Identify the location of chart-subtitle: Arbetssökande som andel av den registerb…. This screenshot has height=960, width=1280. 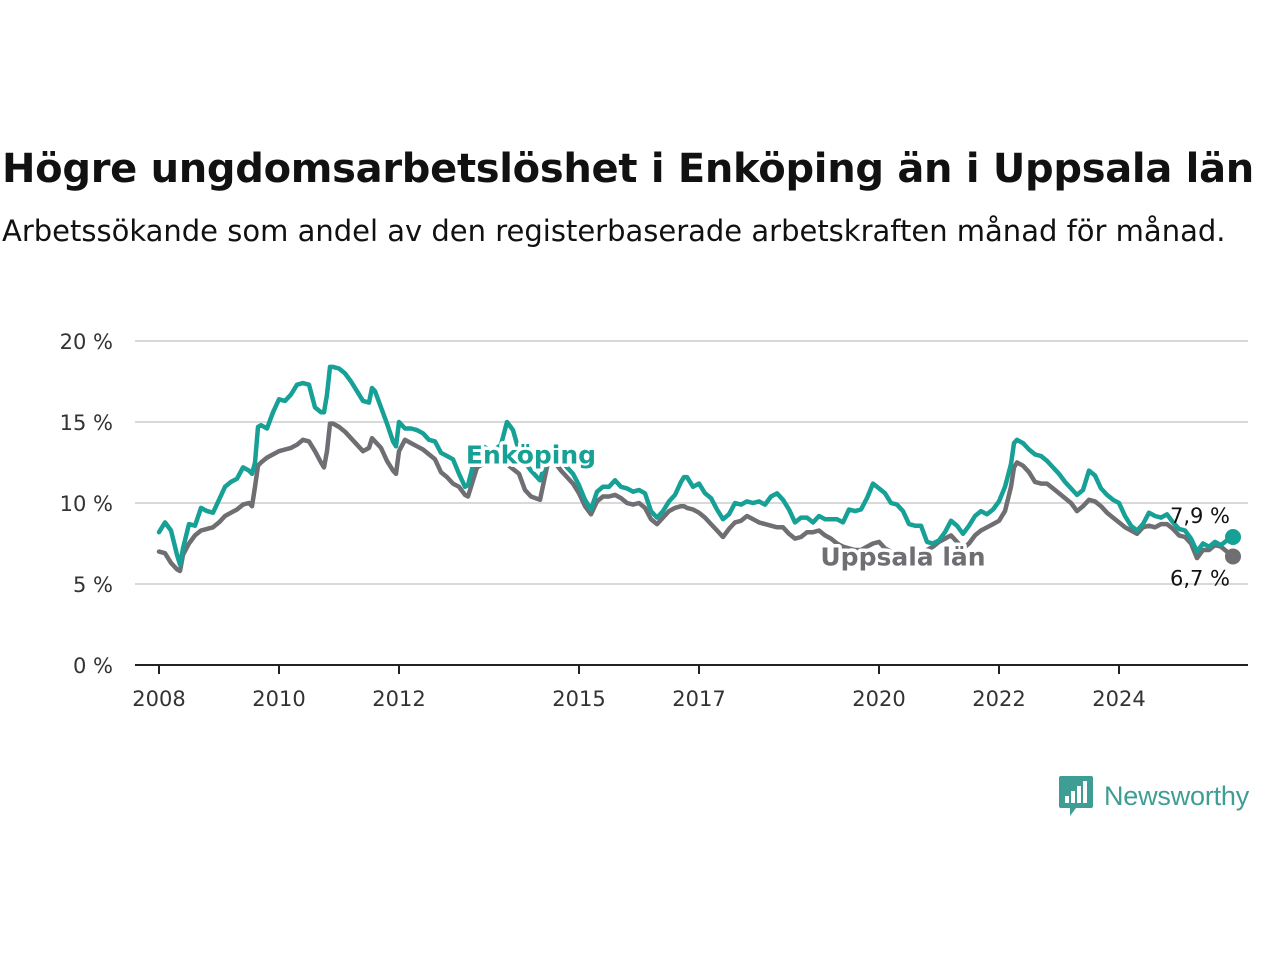
(614, 231).